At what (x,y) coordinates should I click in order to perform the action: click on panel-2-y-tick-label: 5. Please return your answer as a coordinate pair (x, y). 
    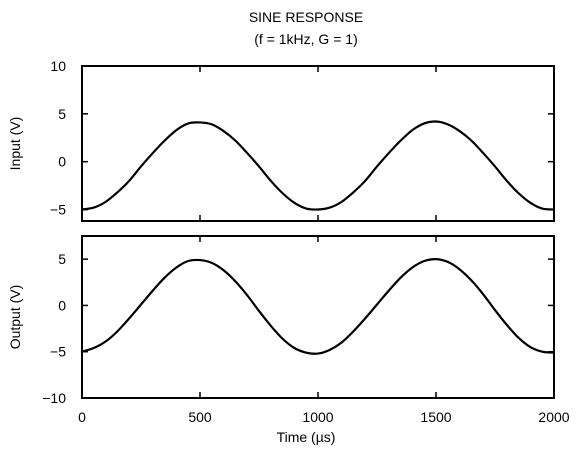
    Looking at the image, I should click on (62, 259).